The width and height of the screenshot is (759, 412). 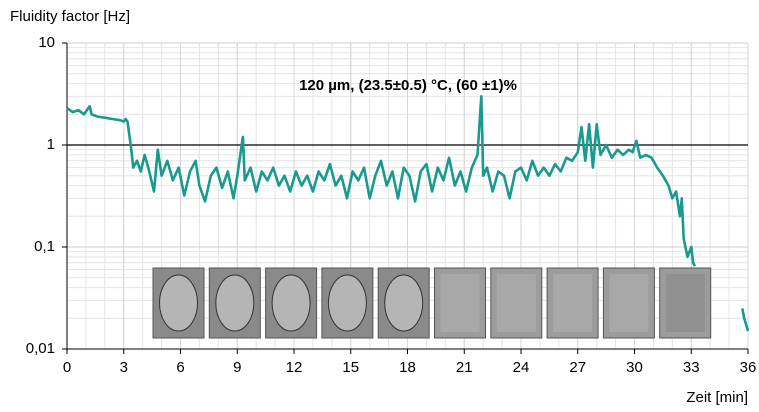 I want to click on x-tick-label: 6, so click(x=180, y=367).